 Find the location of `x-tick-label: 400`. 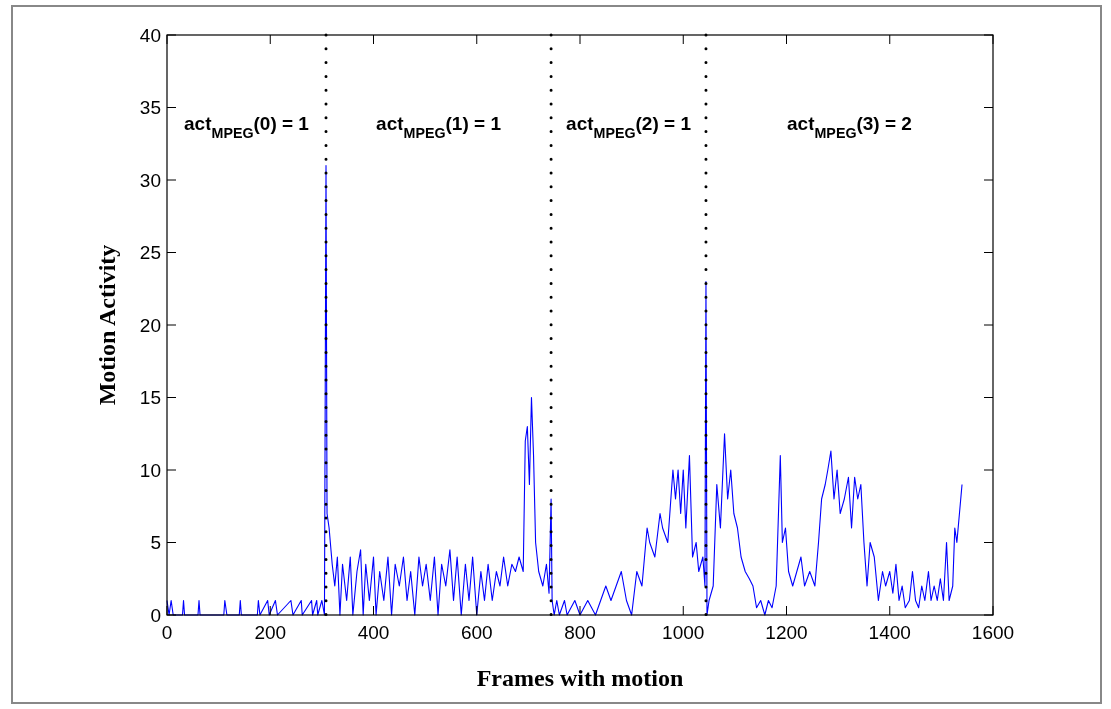

x-tick-label: 400 is located at coordinates (373, 632).